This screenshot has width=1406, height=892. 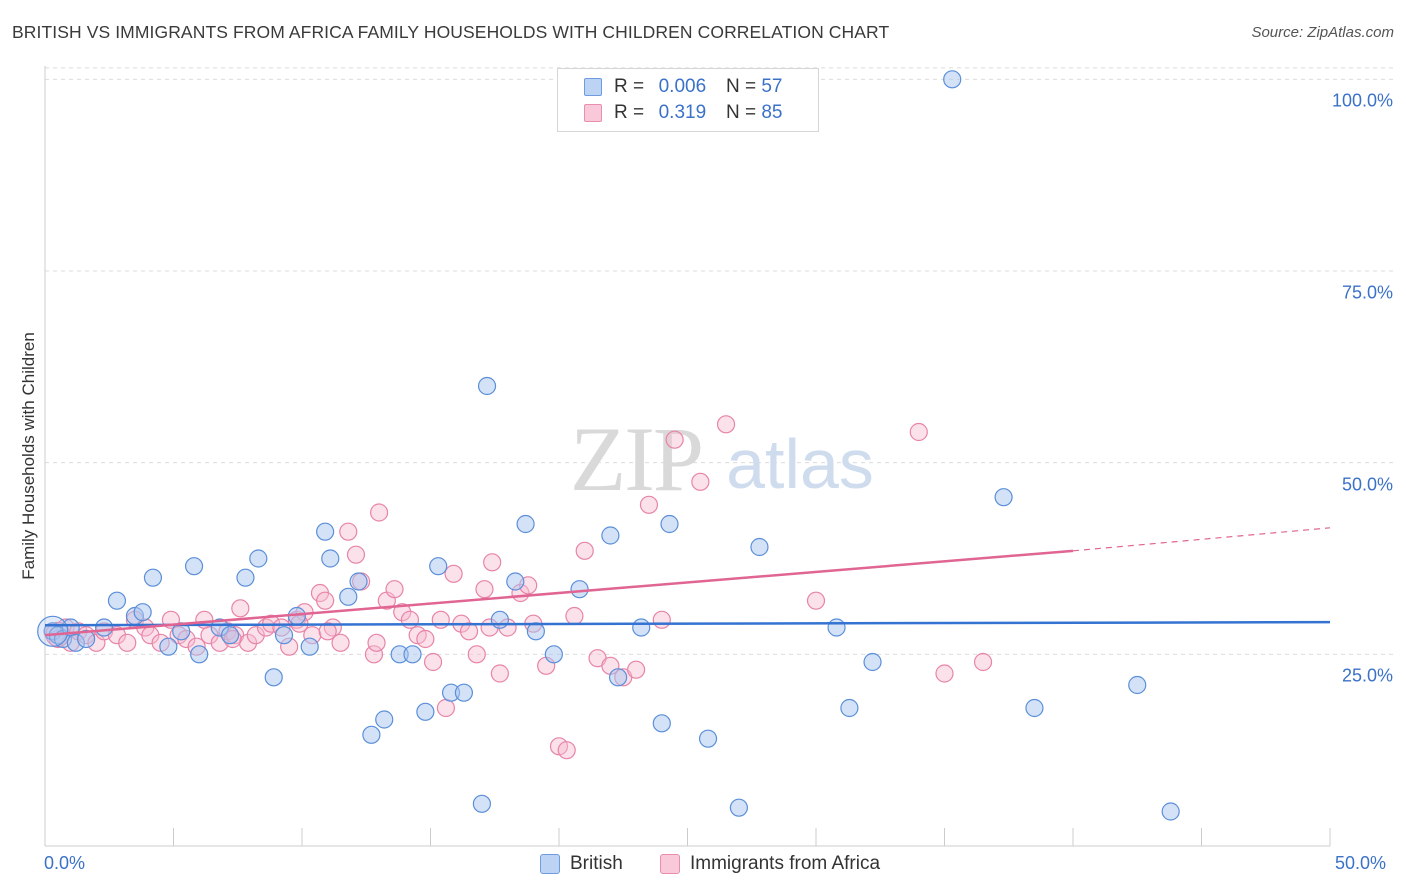 I want to click on stats-legend: R = 0.006 N = 57 R = 0.319 N = 85, so click(x=688, y=100).